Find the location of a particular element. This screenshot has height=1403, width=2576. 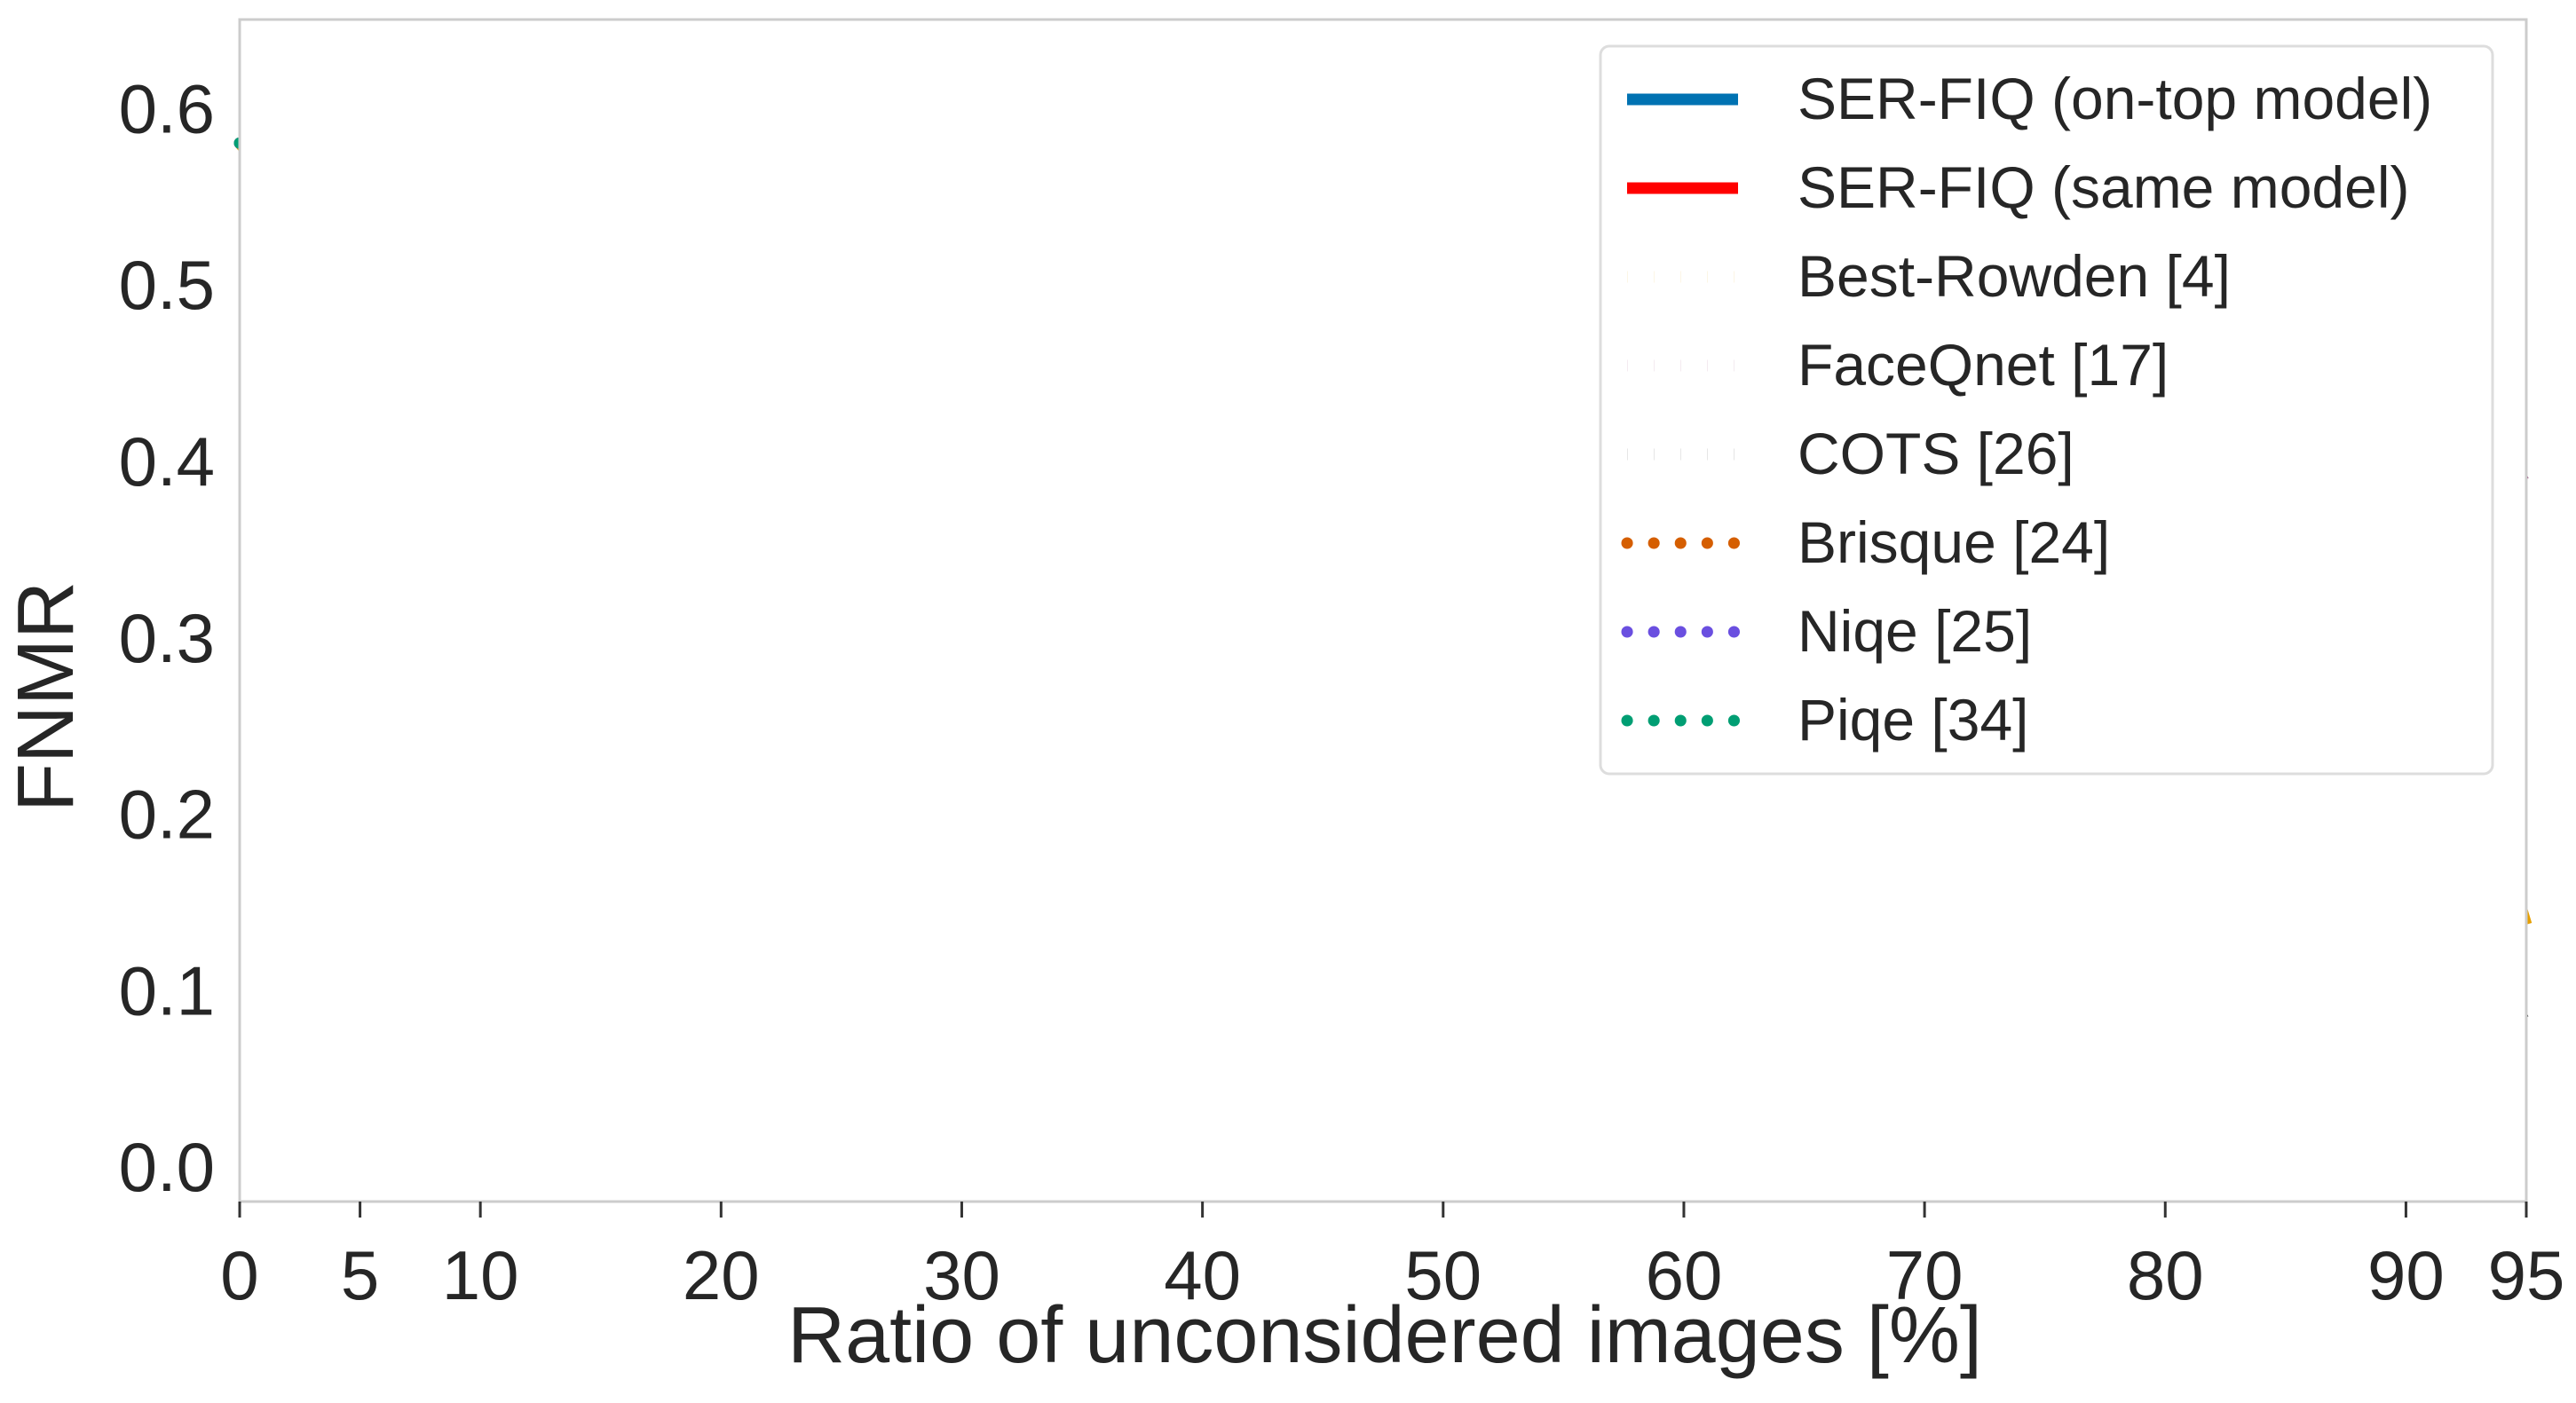

y-tick-label: 0.4 is located at coordinates (167, 462).